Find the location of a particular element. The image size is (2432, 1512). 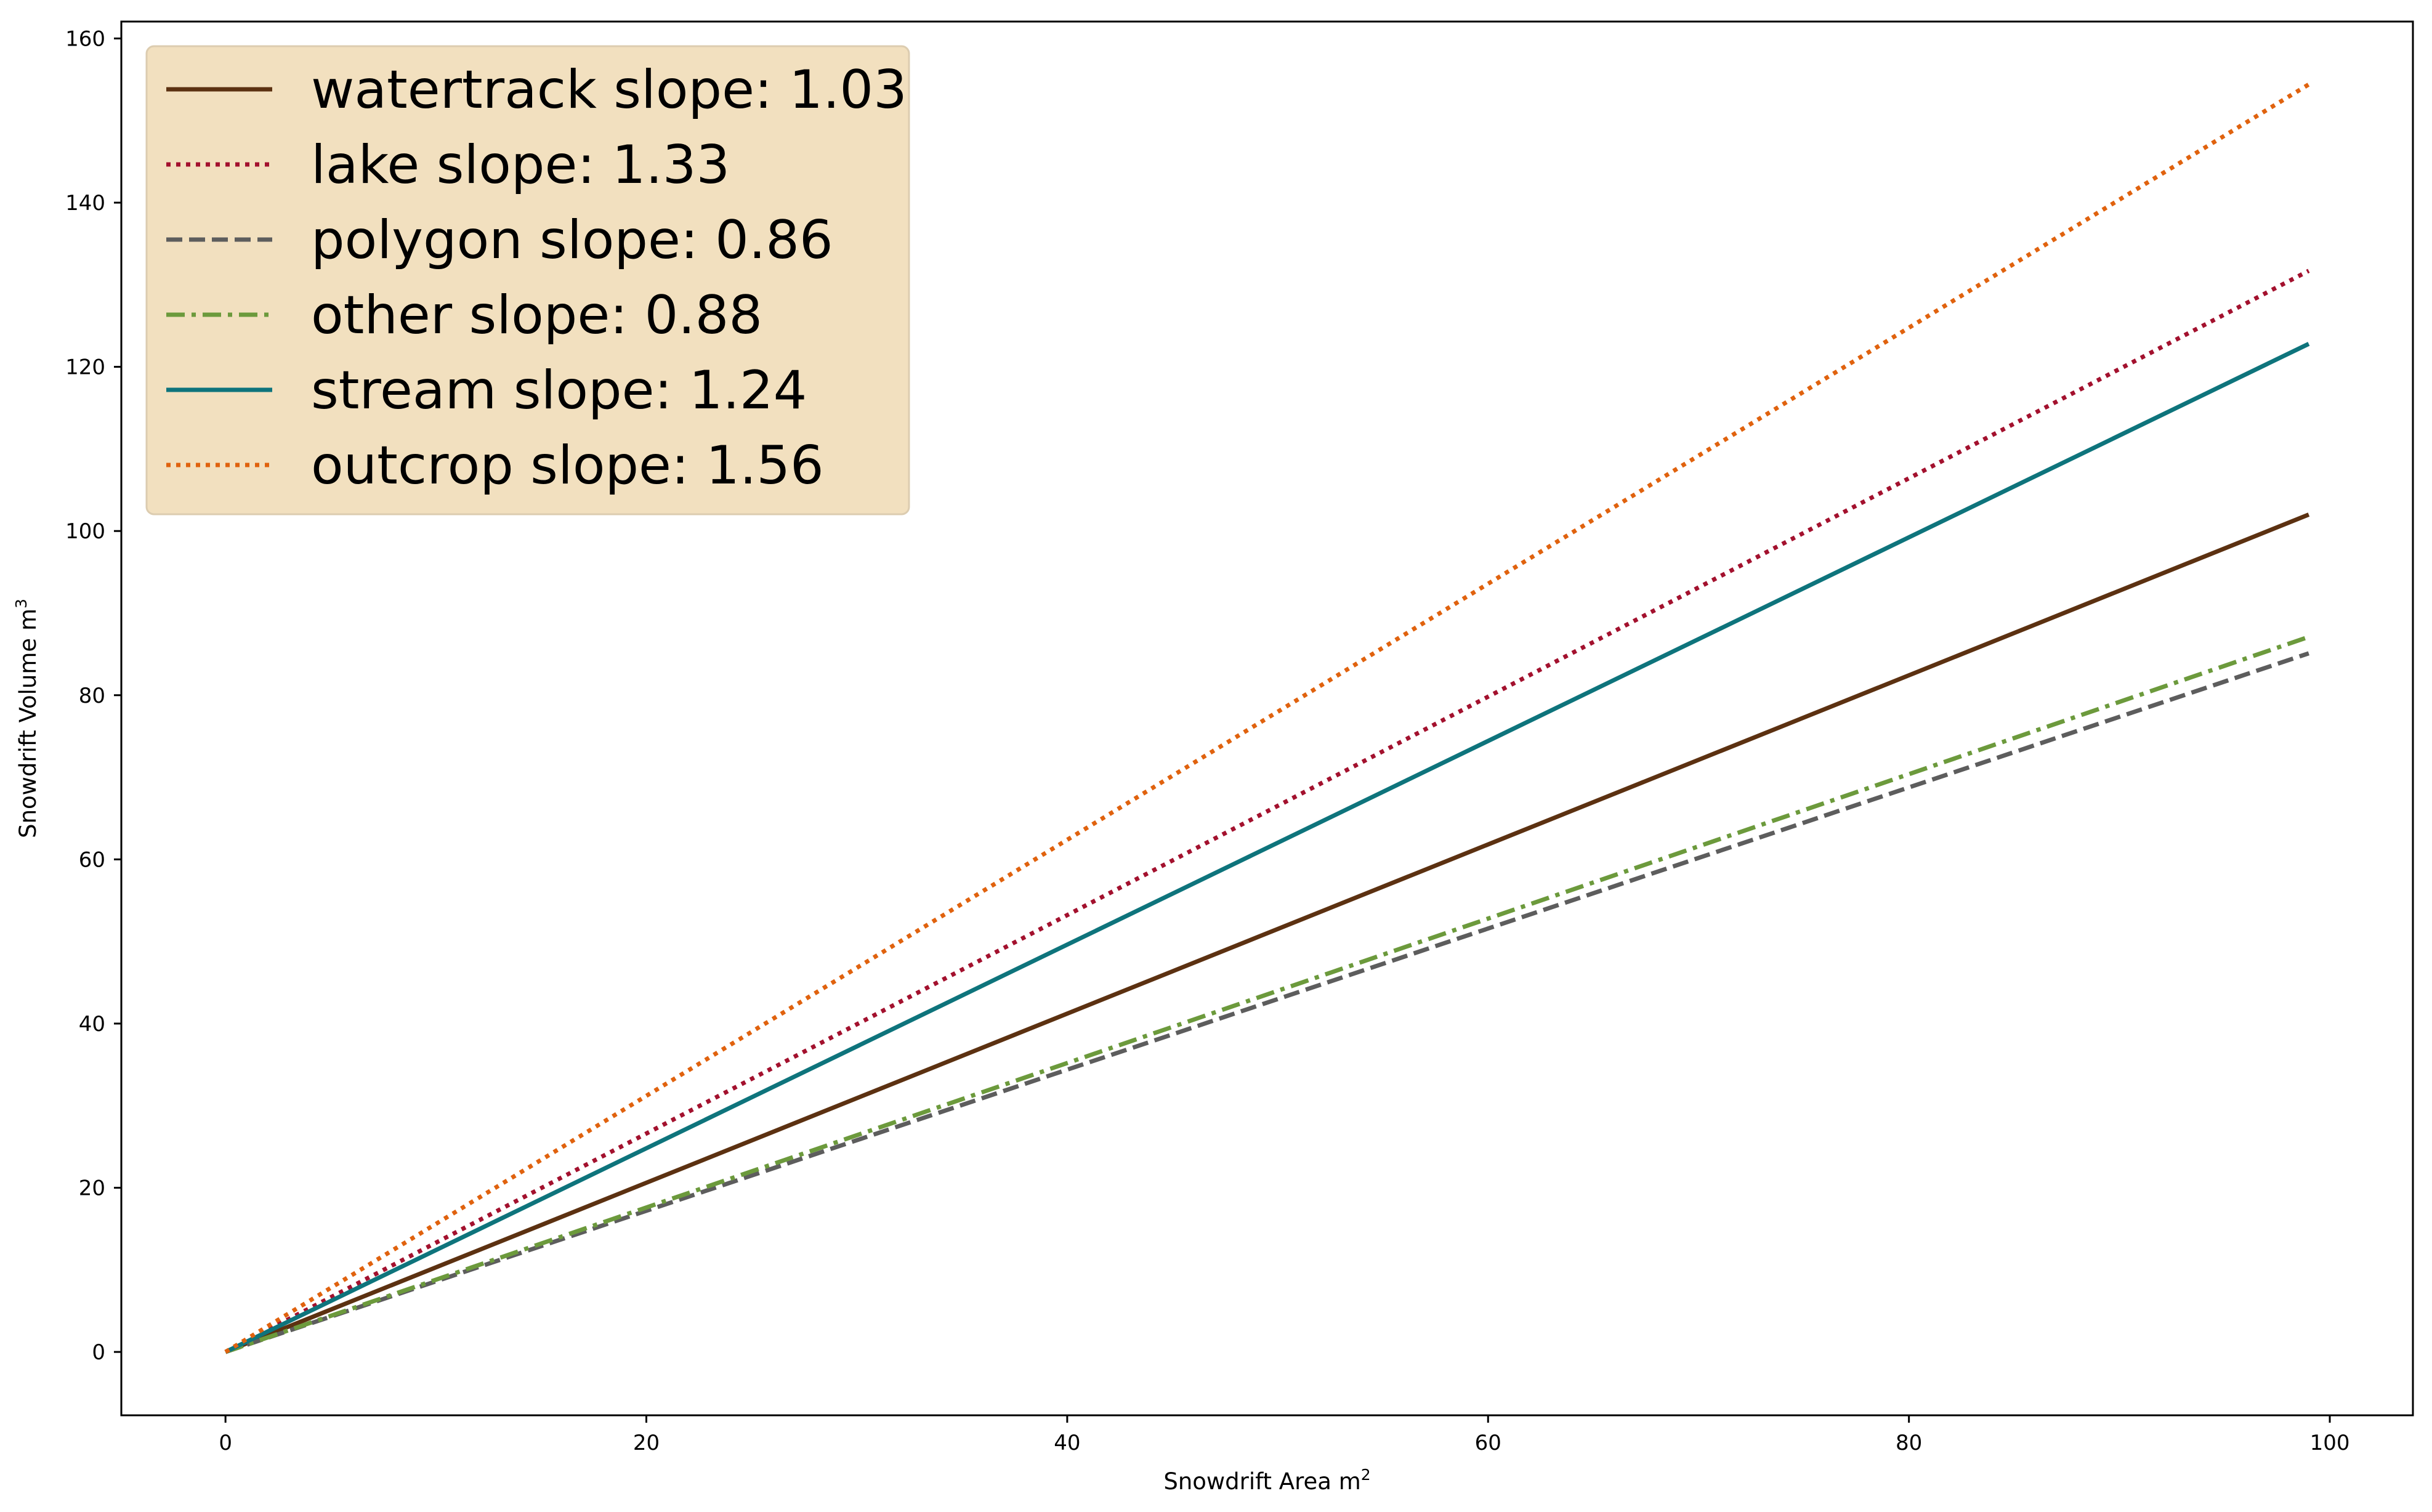

x-tick-label: 40 is located at coordinates (1067, 1443).